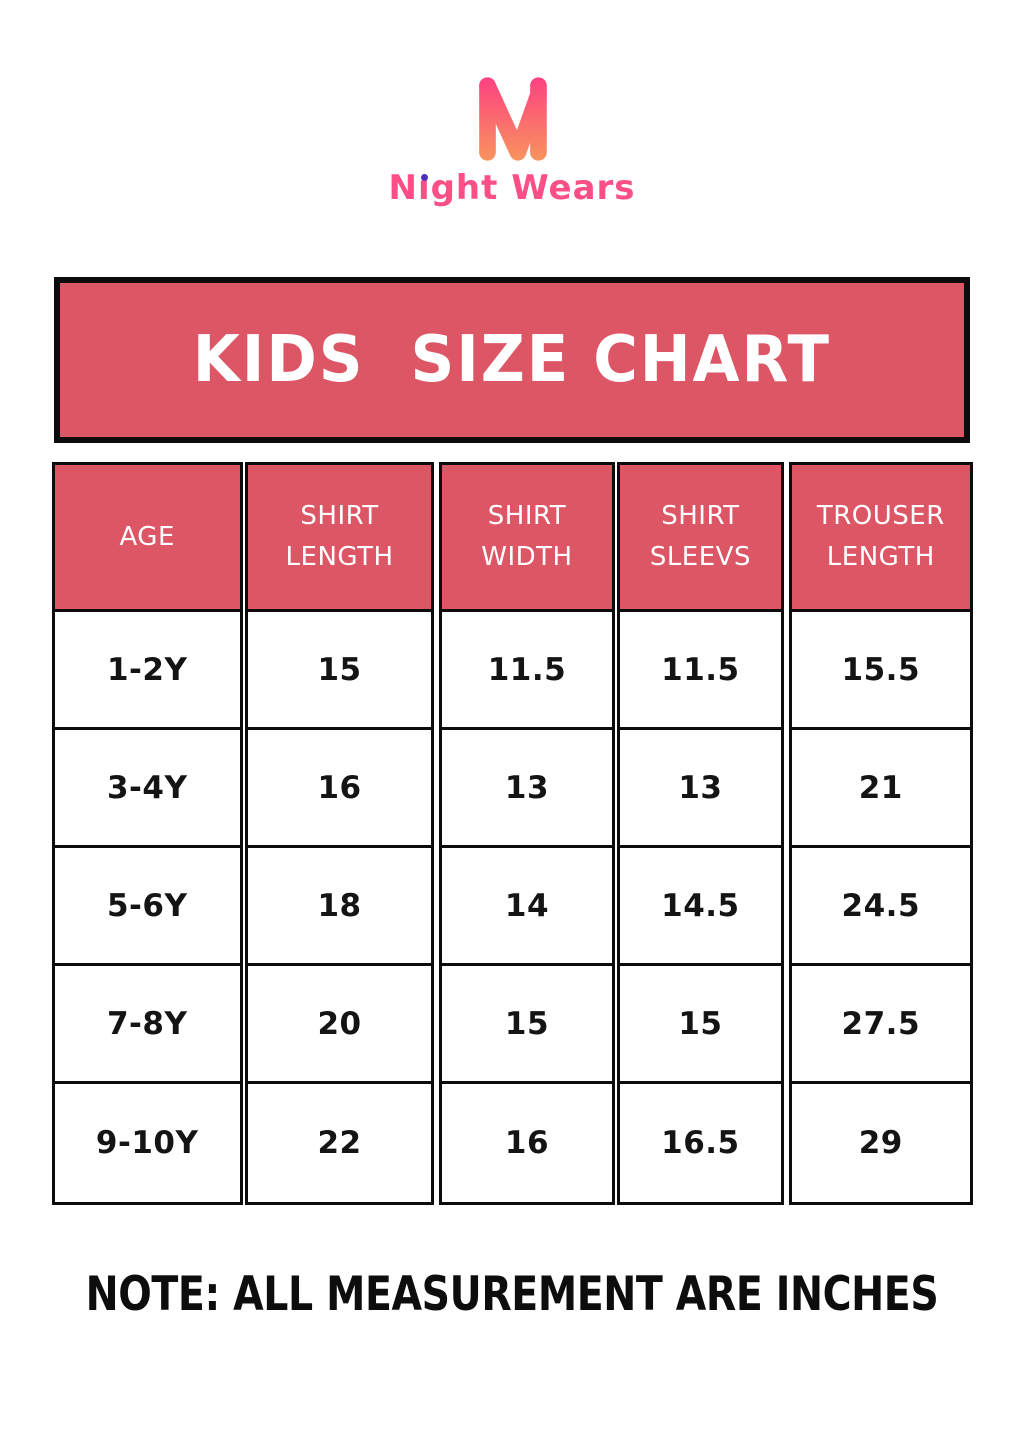 The height and width of the screenshot is (1448, 1024). I want to click on wordmark-i: ı, so click(424, 188).